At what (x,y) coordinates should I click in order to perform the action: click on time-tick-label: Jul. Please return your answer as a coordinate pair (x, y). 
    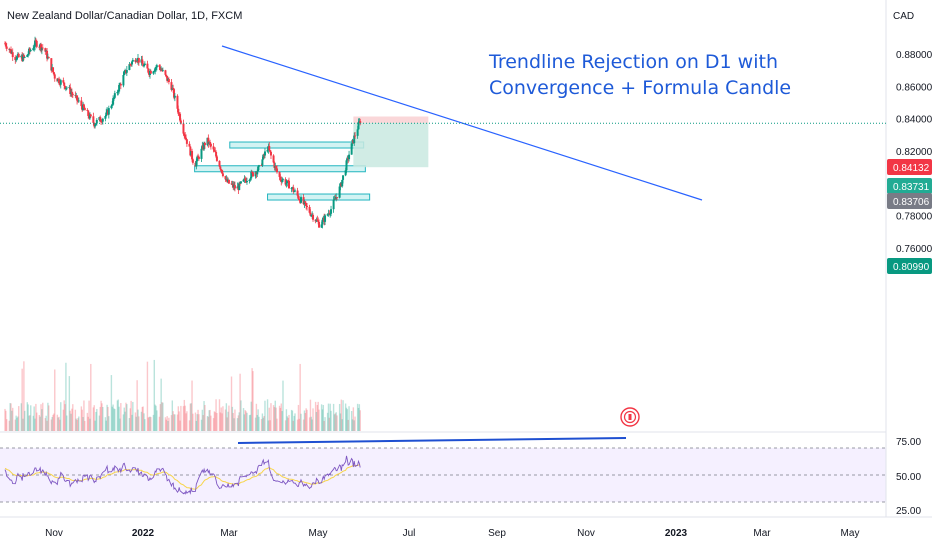
    Looking at the image, I should click on (409, 533).